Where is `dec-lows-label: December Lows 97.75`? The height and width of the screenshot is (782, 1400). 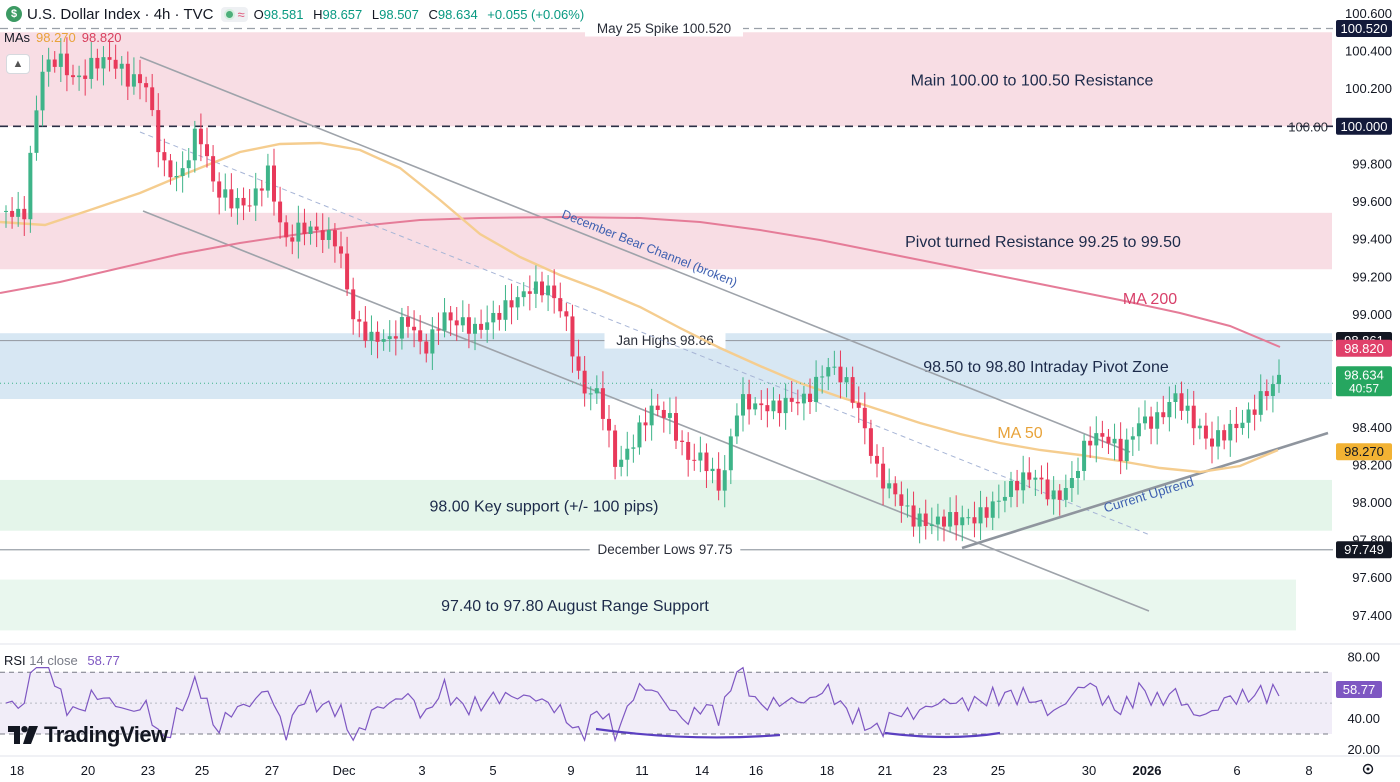 dec-lows-label: December Lows 97.75 is located at coordinates (665, 549).